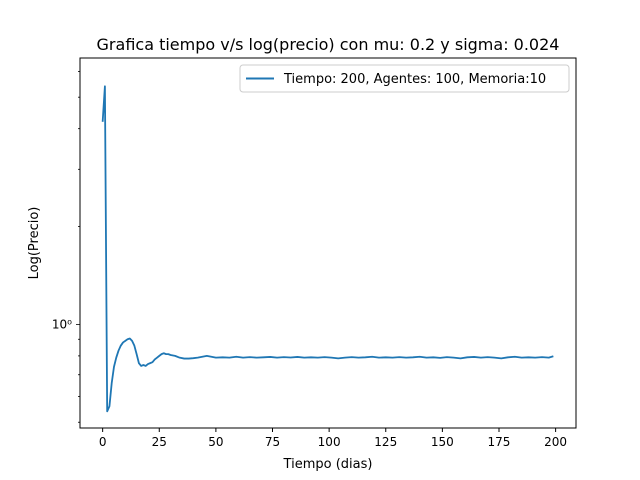 The image size is (640, 480). Describe the element at coordinates (328, 464) in the screenshot. I see `x-axis-label: Tiempo (dias)` at that location.